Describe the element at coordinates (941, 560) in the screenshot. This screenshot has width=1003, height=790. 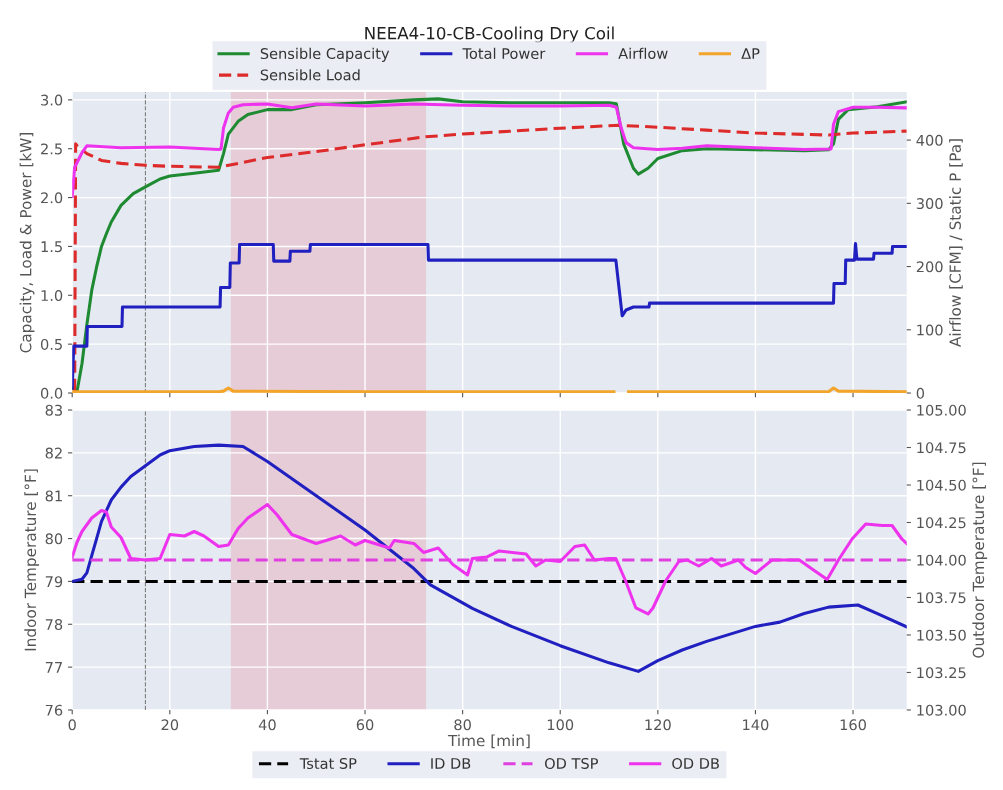
I see `y2-tick-label: 104.00` at that location.